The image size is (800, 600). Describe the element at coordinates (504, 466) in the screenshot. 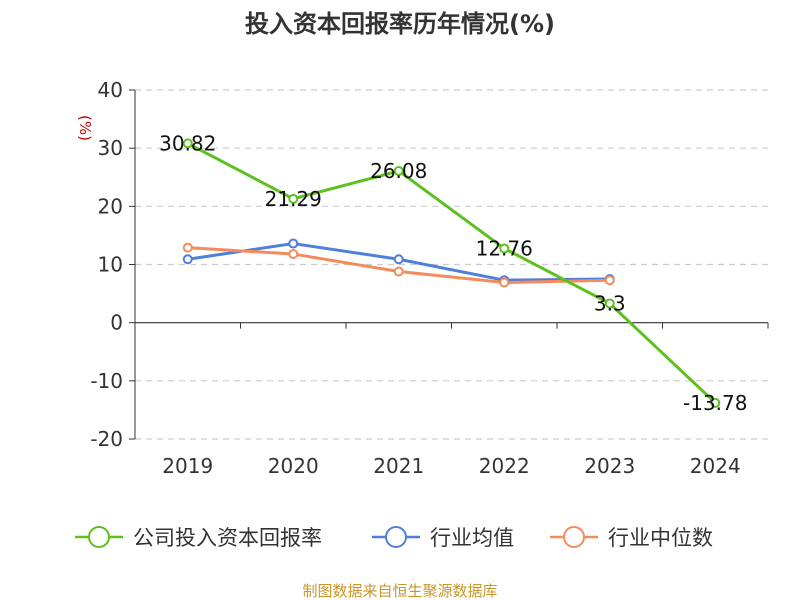

I see `x-tick-label: 2022` at that location.